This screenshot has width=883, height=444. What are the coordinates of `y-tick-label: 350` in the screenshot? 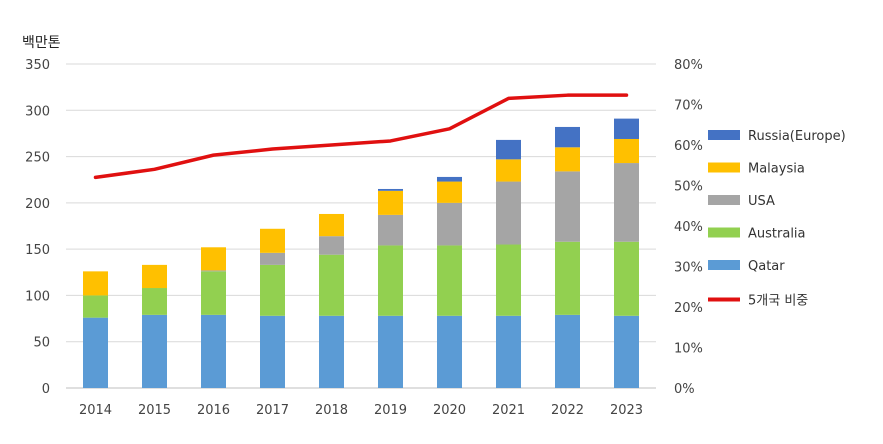 It's located at (37, 65).